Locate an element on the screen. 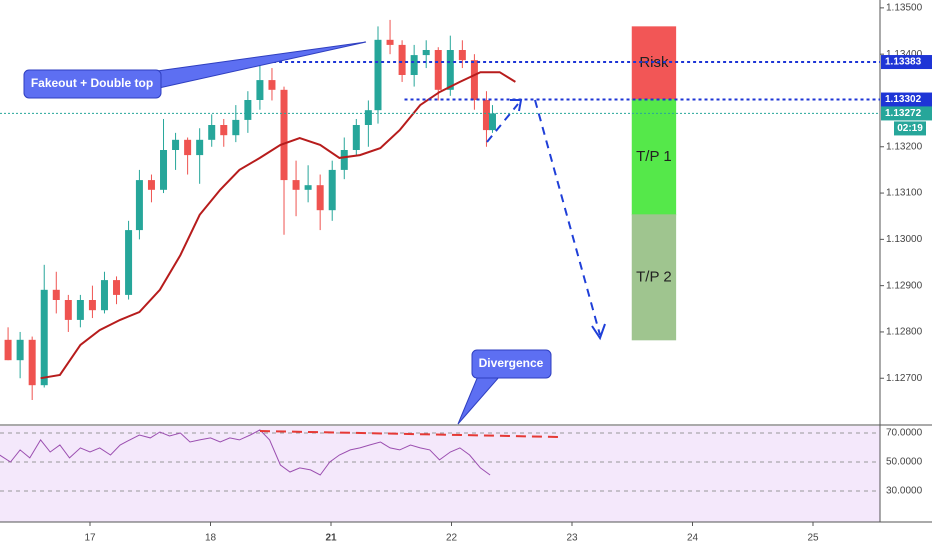 The height and width of the screenshot is (550, 932). zone-label: T/P 1 is located at coordinates (654, 156).